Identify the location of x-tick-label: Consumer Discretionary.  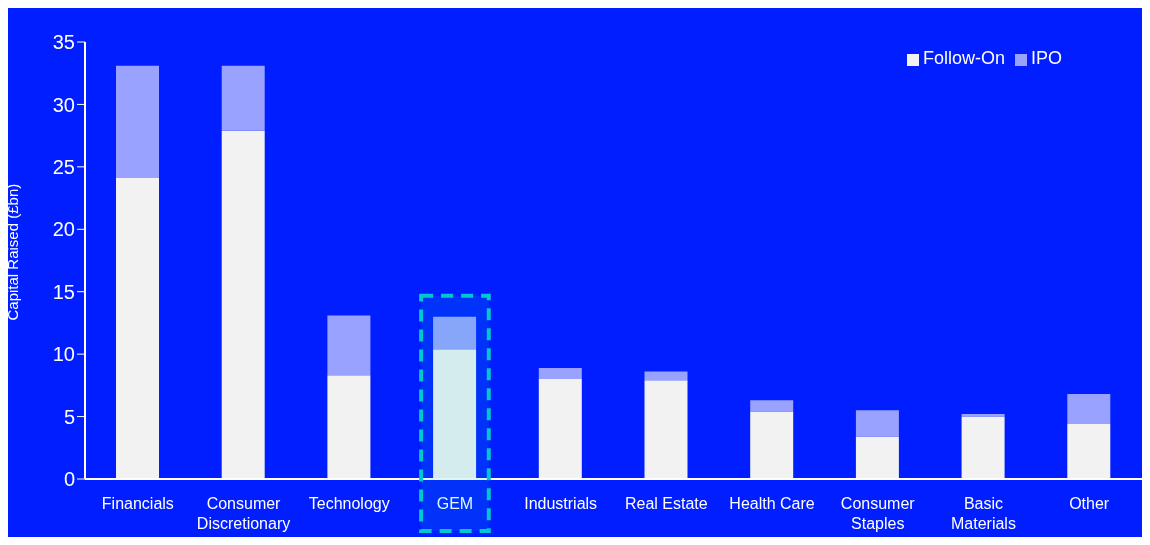
(243, 513).